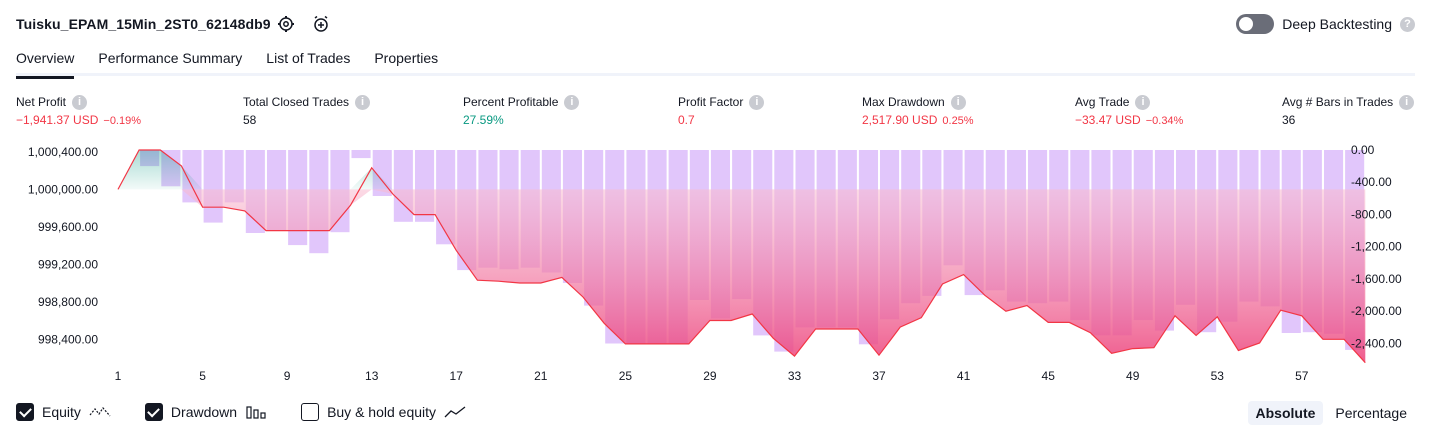 Image resolution: width=1431 pixels, height=438 pixels. I want to click on legend-equity-label: Equity, so click(61, 412).